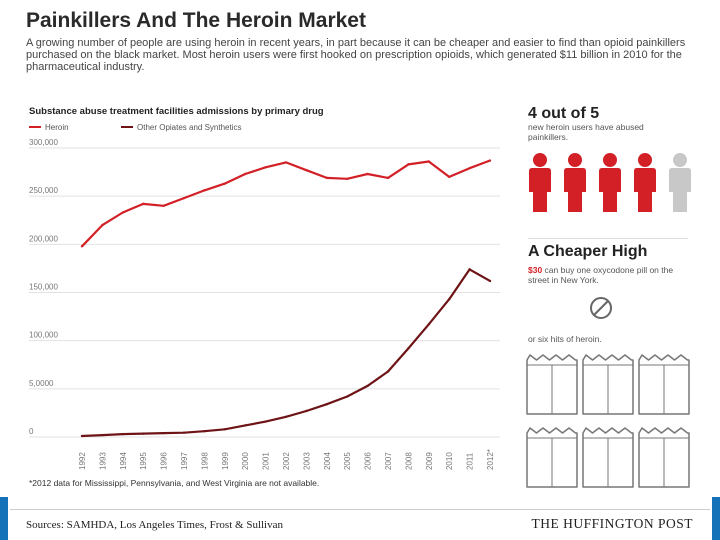  Describe the element at coordinates (306, 461) in the screenshot. I see `x-tick-label: 2003` at that location.